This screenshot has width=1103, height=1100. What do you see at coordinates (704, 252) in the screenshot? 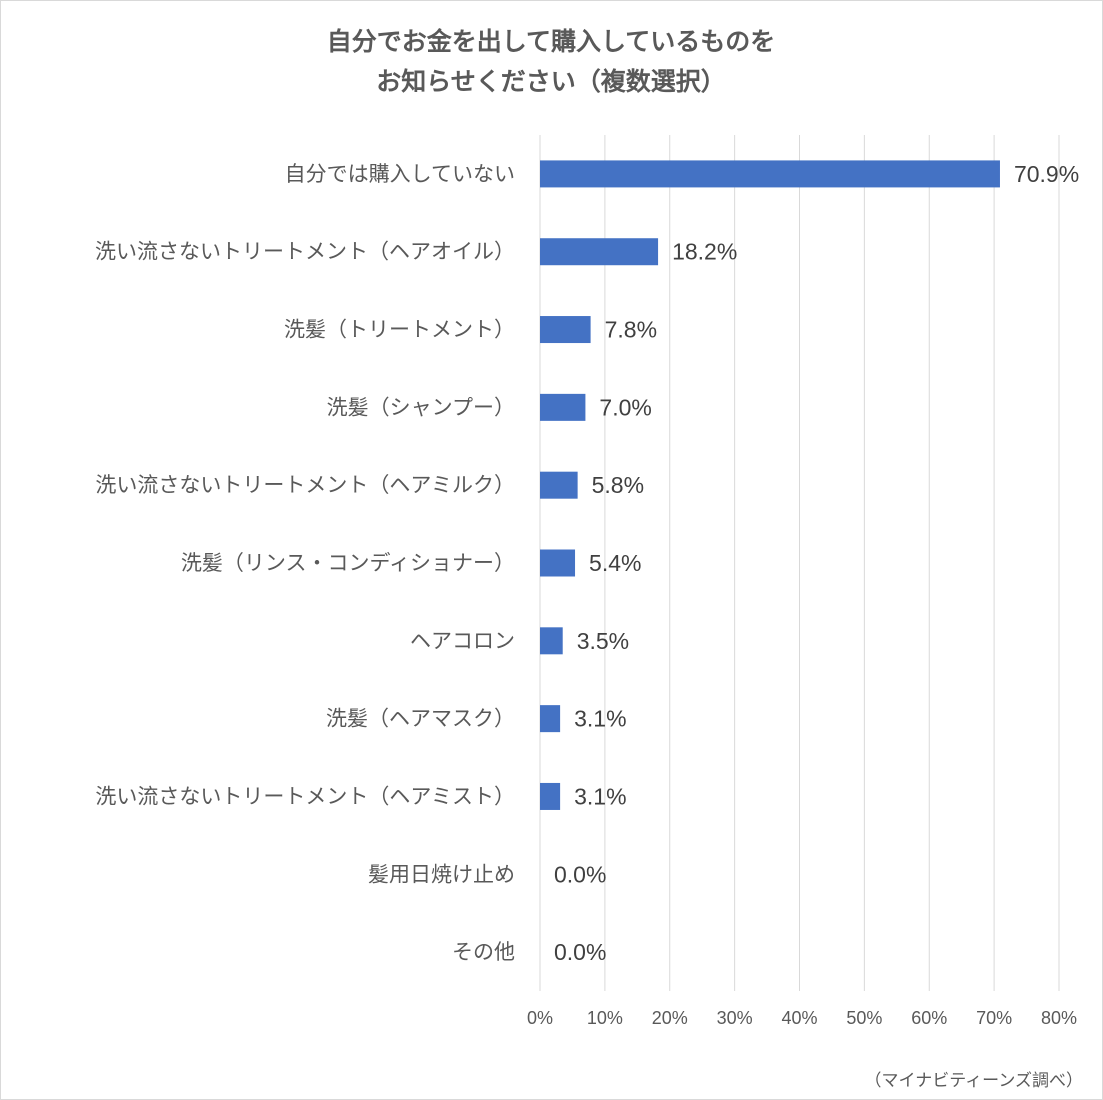
I see `data-label: 18.2%` at bounding box center [704, 252].